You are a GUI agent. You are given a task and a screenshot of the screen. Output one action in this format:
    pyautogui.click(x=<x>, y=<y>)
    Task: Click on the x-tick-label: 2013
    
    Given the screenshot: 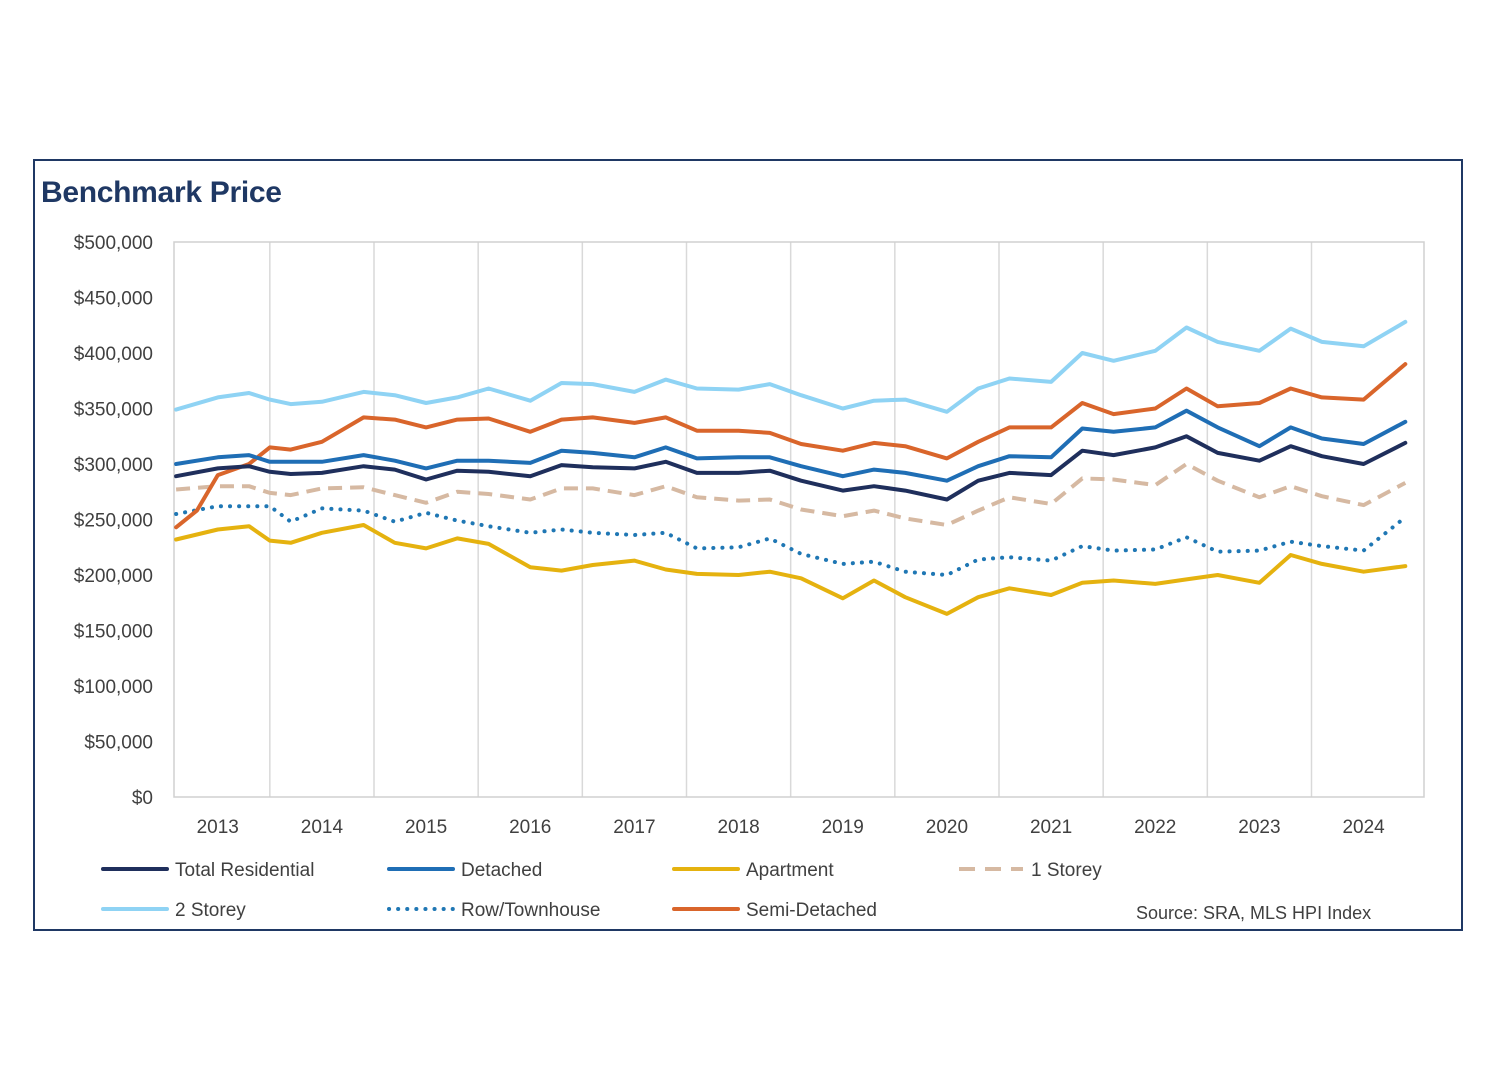 What is the action you would take?
    pyautogui.click(x=218, y=827)
    